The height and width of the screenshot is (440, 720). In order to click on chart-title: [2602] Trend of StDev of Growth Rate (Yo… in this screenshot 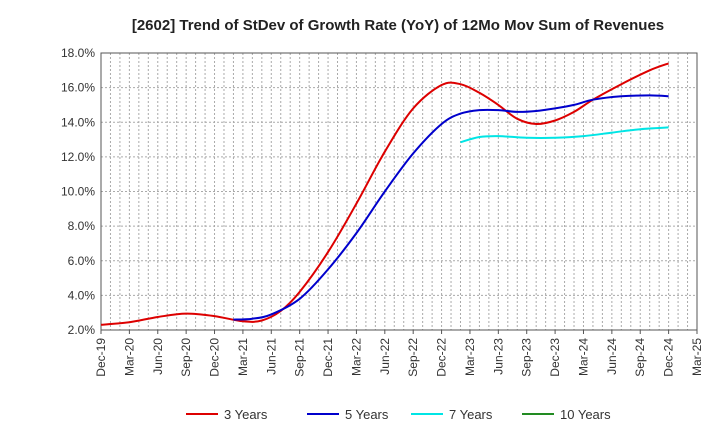, I will do `click(398, 25)`.